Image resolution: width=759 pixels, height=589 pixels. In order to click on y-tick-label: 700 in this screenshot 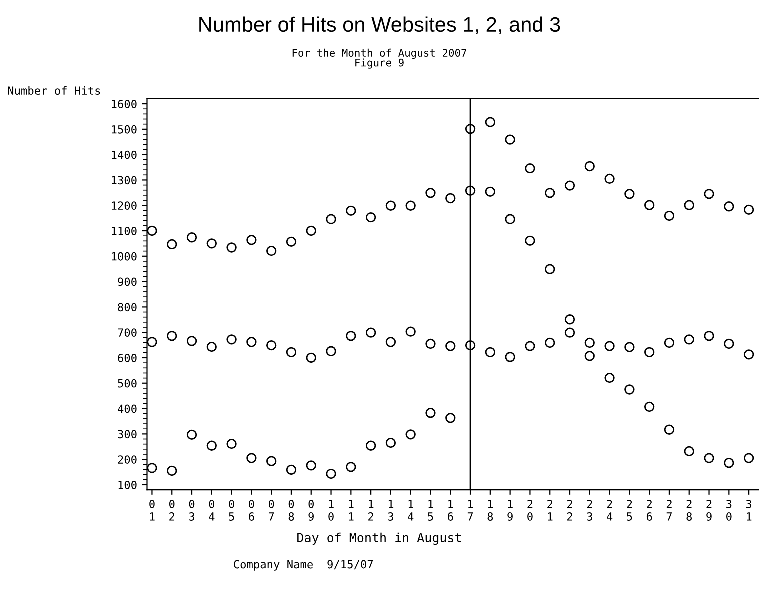, I will do `click(127, 333)`.